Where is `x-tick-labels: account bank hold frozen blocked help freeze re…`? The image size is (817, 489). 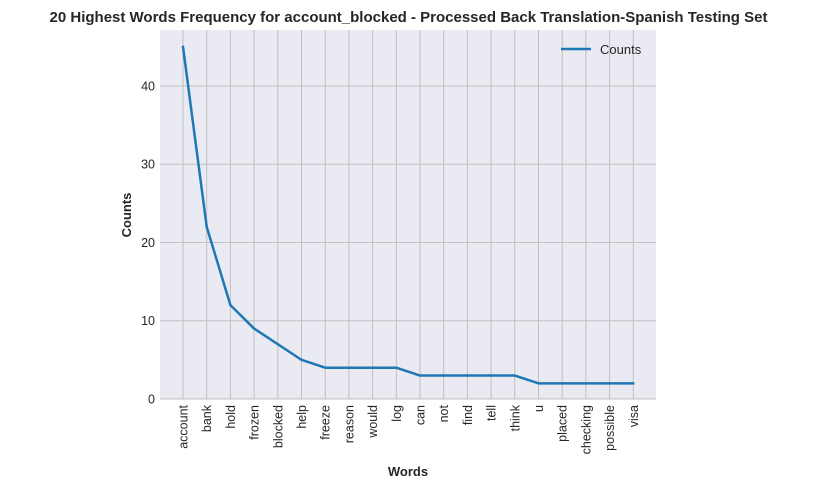 x-tick-labels: account bank hold frozen blocked help freeze re… is located at coordinates (409, 429).